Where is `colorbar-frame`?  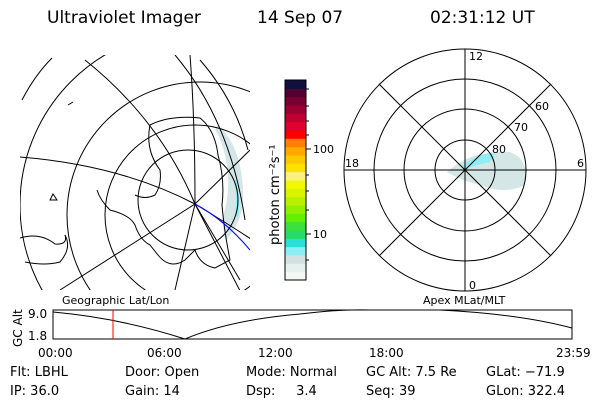 colorbar-frame is located at coordinates (295, 180).